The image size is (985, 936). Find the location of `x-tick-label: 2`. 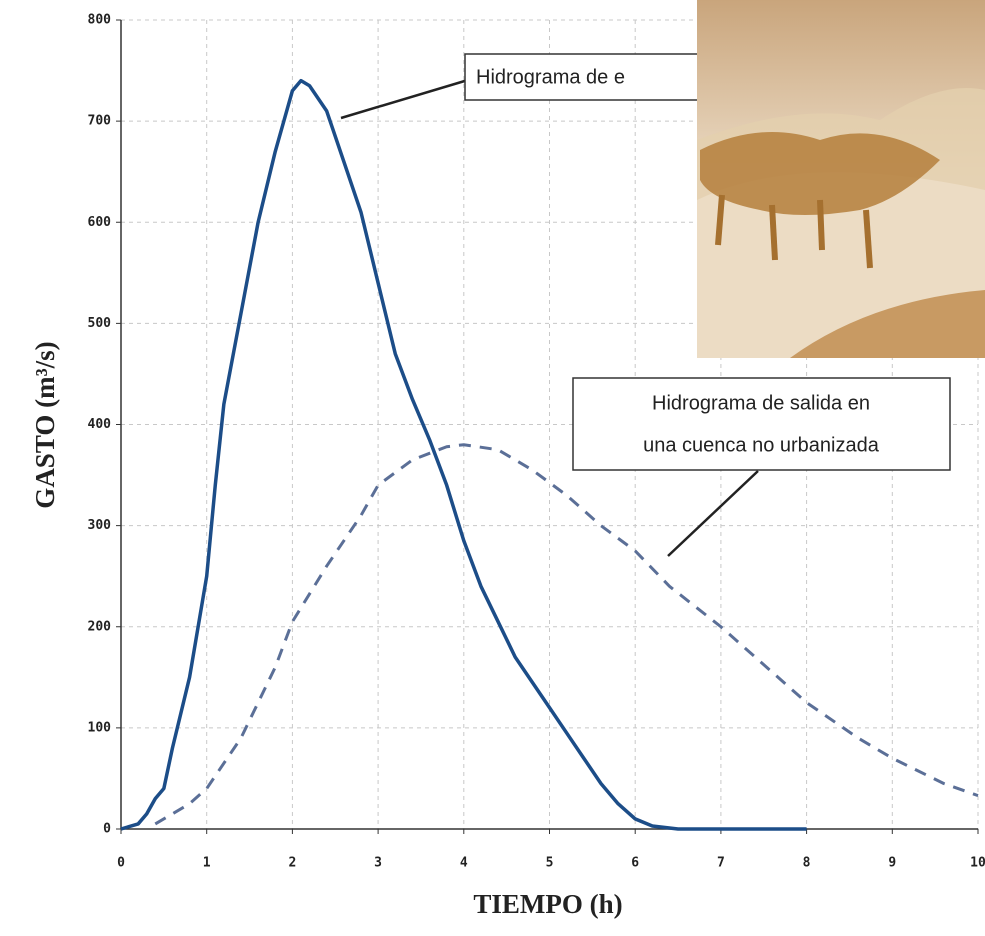

x-tick-label: 2 is located at coordinates (292, 863).